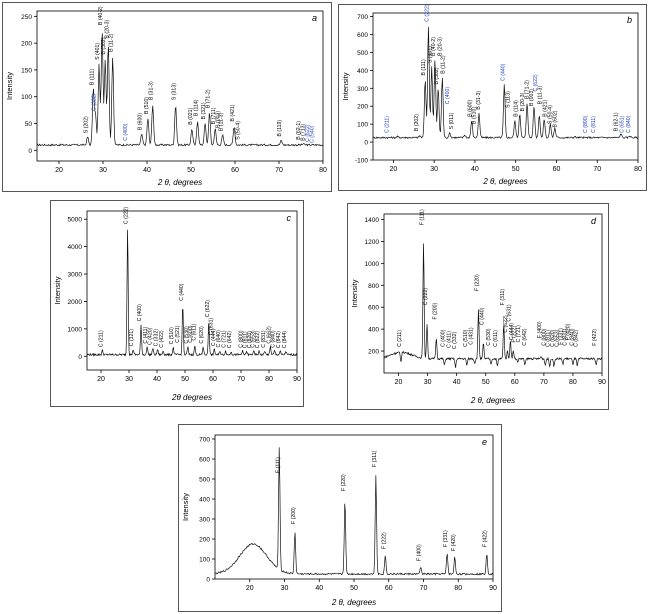  Describe the element at coordinates (191, 115) in the screenshot. I see `peak-annotation: B (021)` at that location.